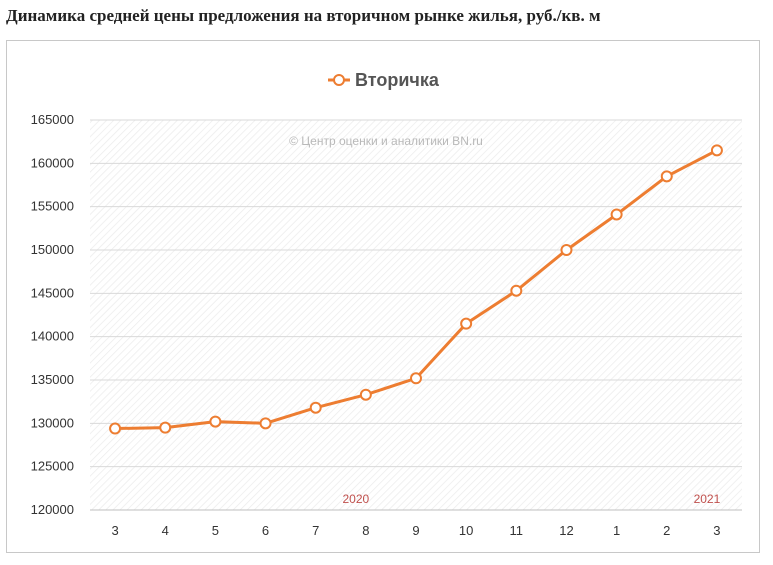  What do you see at coordinates (339, 80) in the screenshot?
I see `legend-marker` at bounding box center [339, 80].